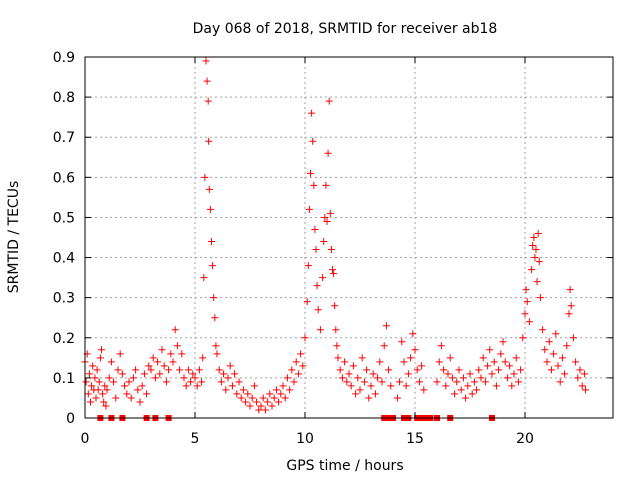 The width and height of the screenshot is (640, 480). I want to click on y-tick-label: 0.7, so click(64, 138).